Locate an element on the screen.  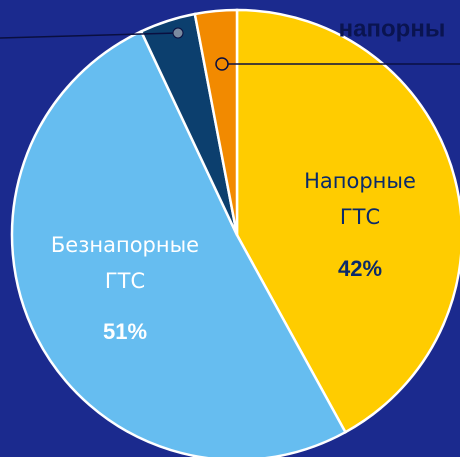
leader-line is located at coordinates (89, 35).